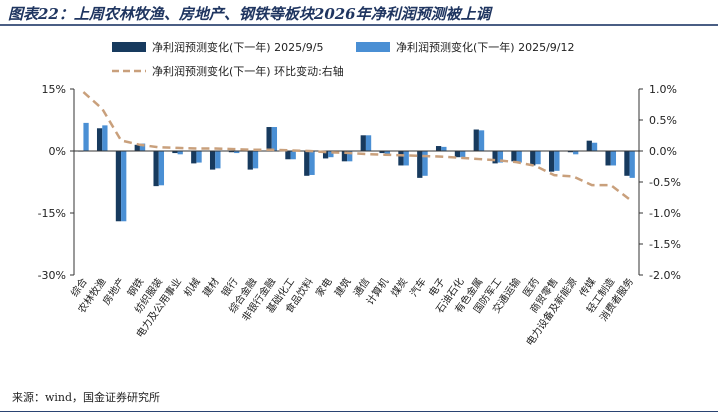 The height and width of the screenshot is (417, 718). I want to click on y-right-tick-label: -2.0%, so click(665, 275).